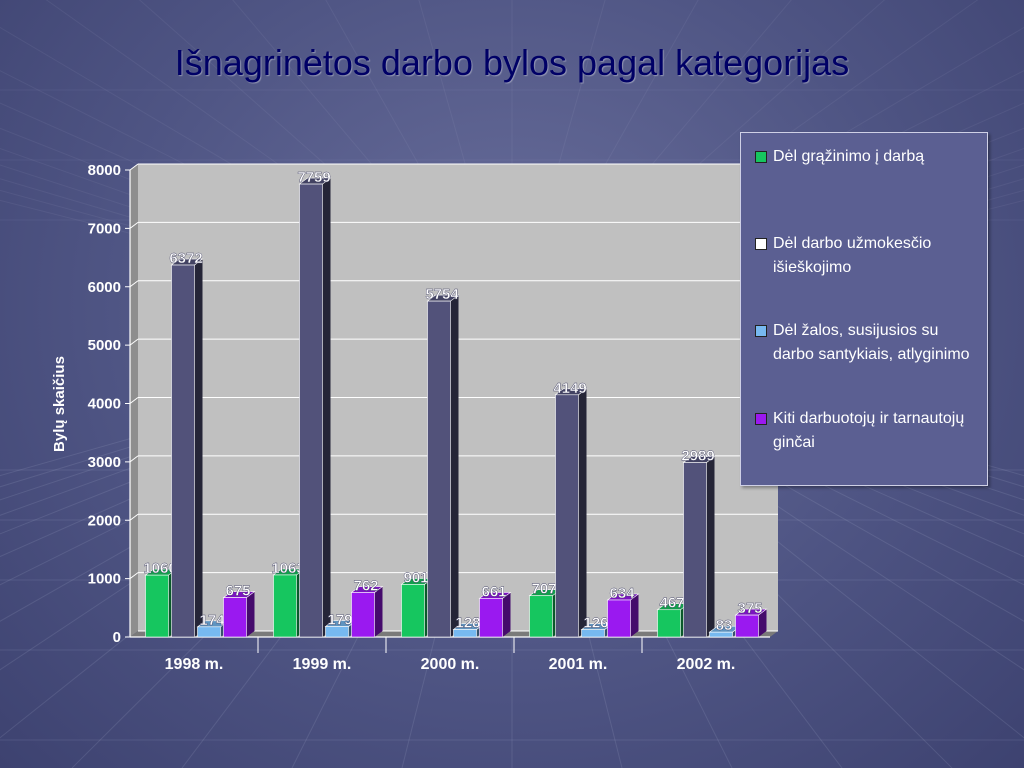 This screenshot has height=768, width=1024. I want to click on y-tick-label: 7000, so click(104, 228).